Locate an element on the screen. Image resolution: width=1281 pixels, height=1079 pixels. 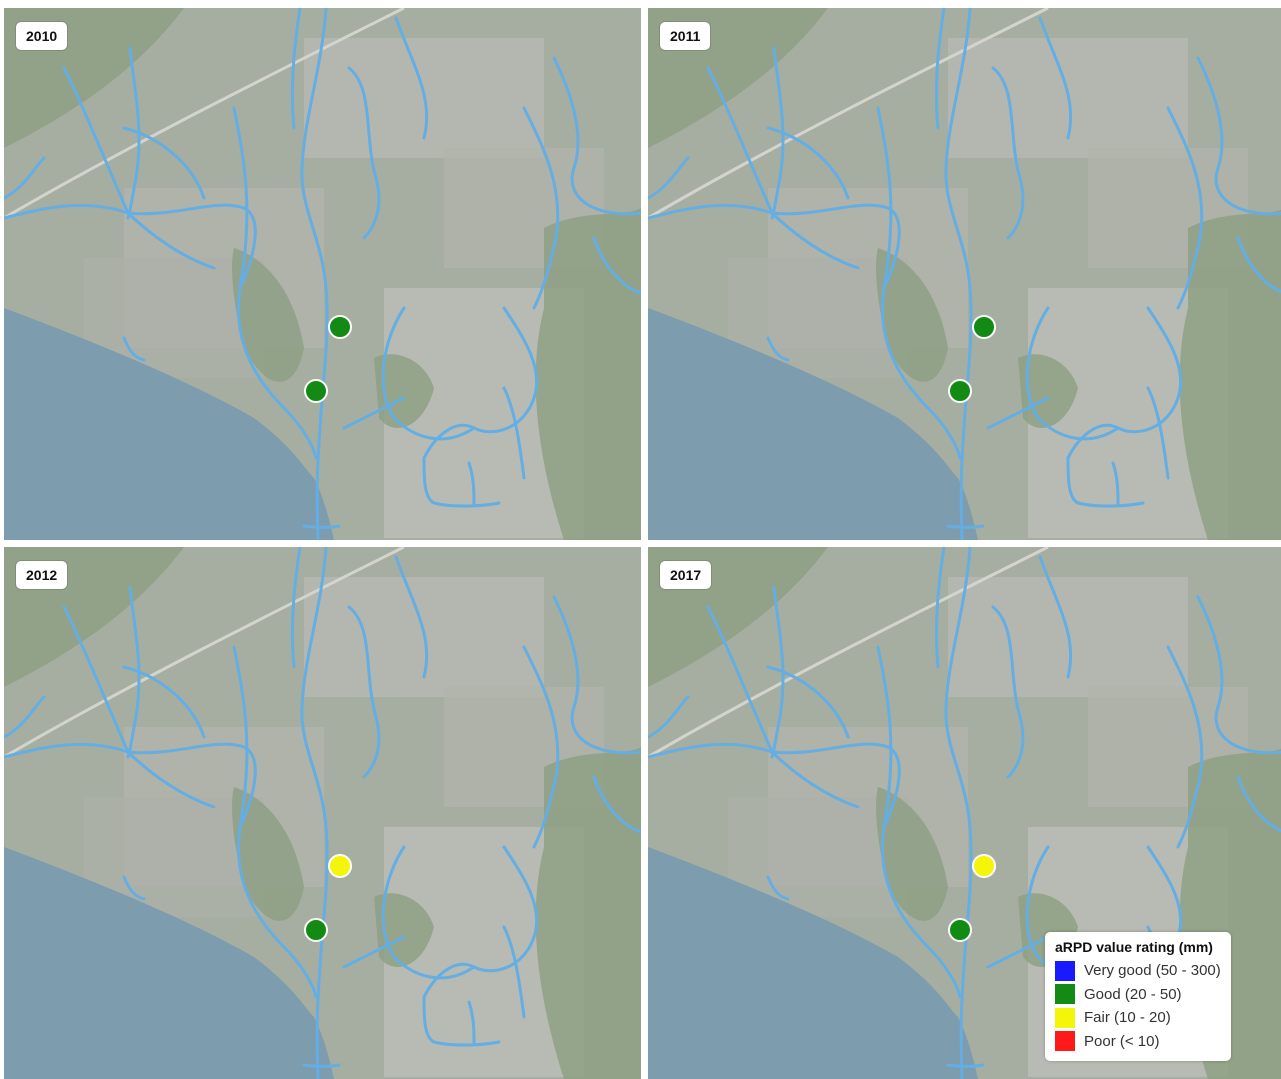
legend-title: aRPD value rating (mm) is located at coordinates (1134, 947).